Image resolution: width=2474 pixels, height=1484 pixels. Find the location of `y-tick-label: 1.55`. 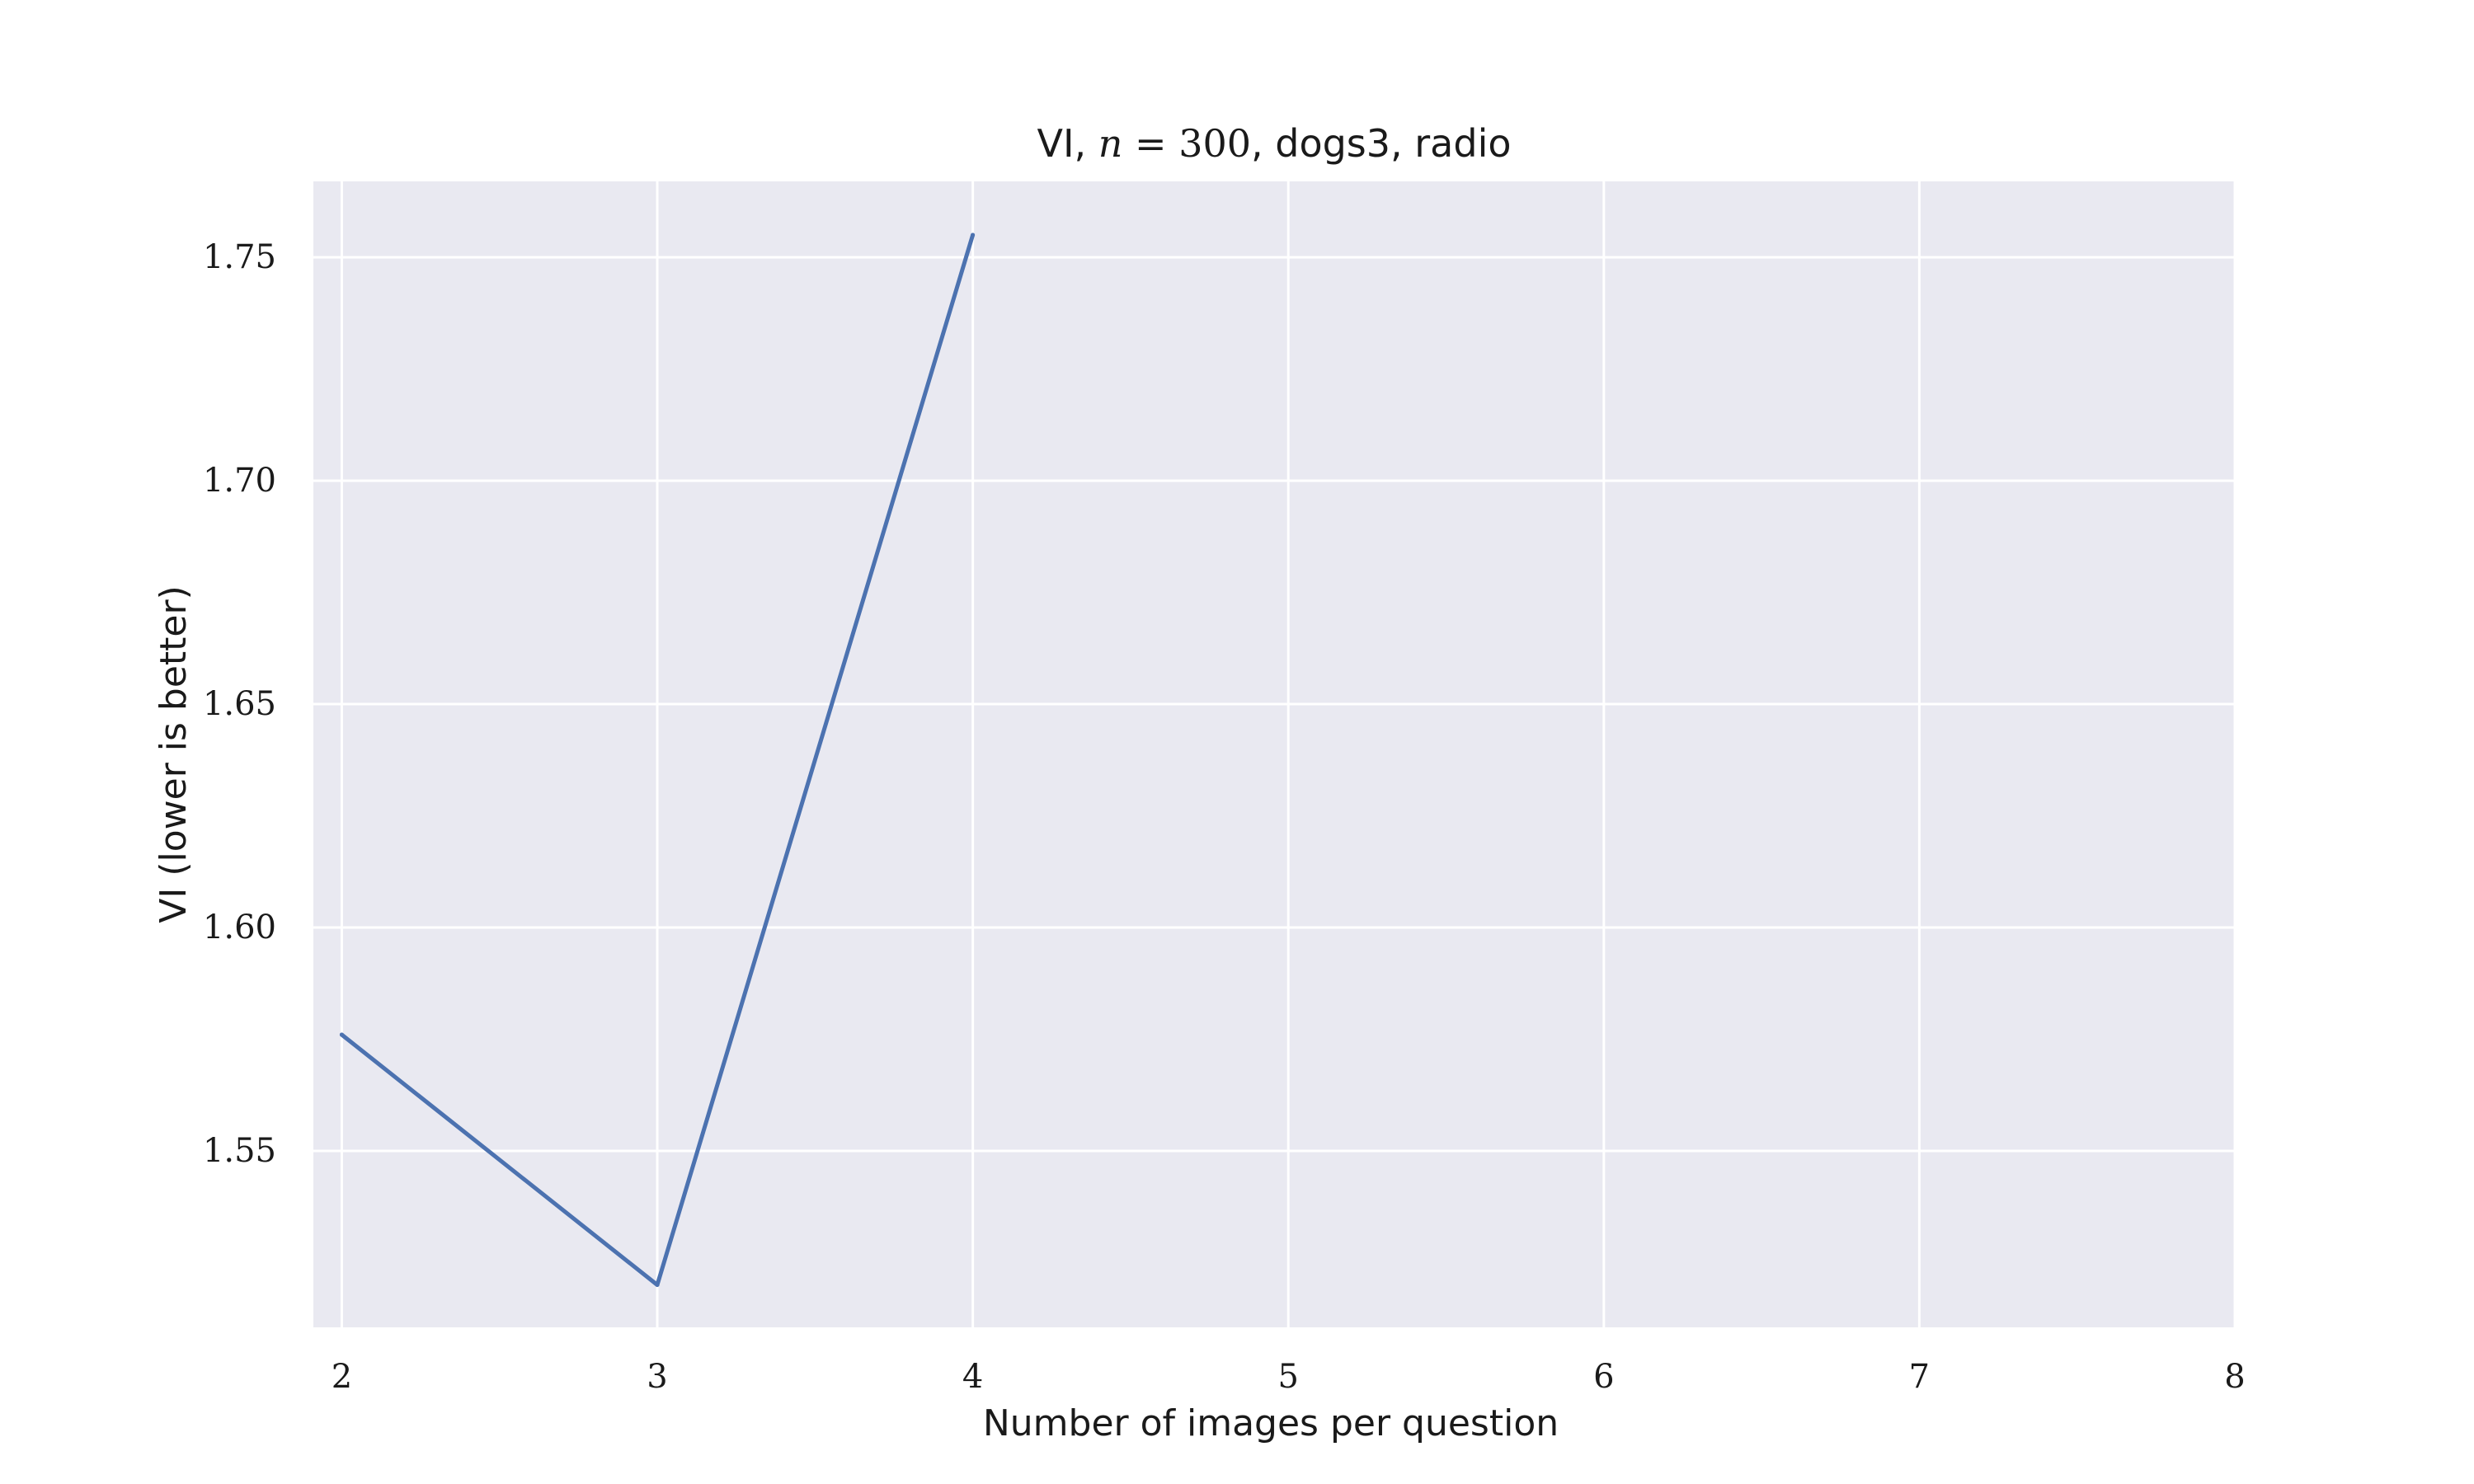

y-tick-label: 1.55 is located at coordinates (239, 1151).